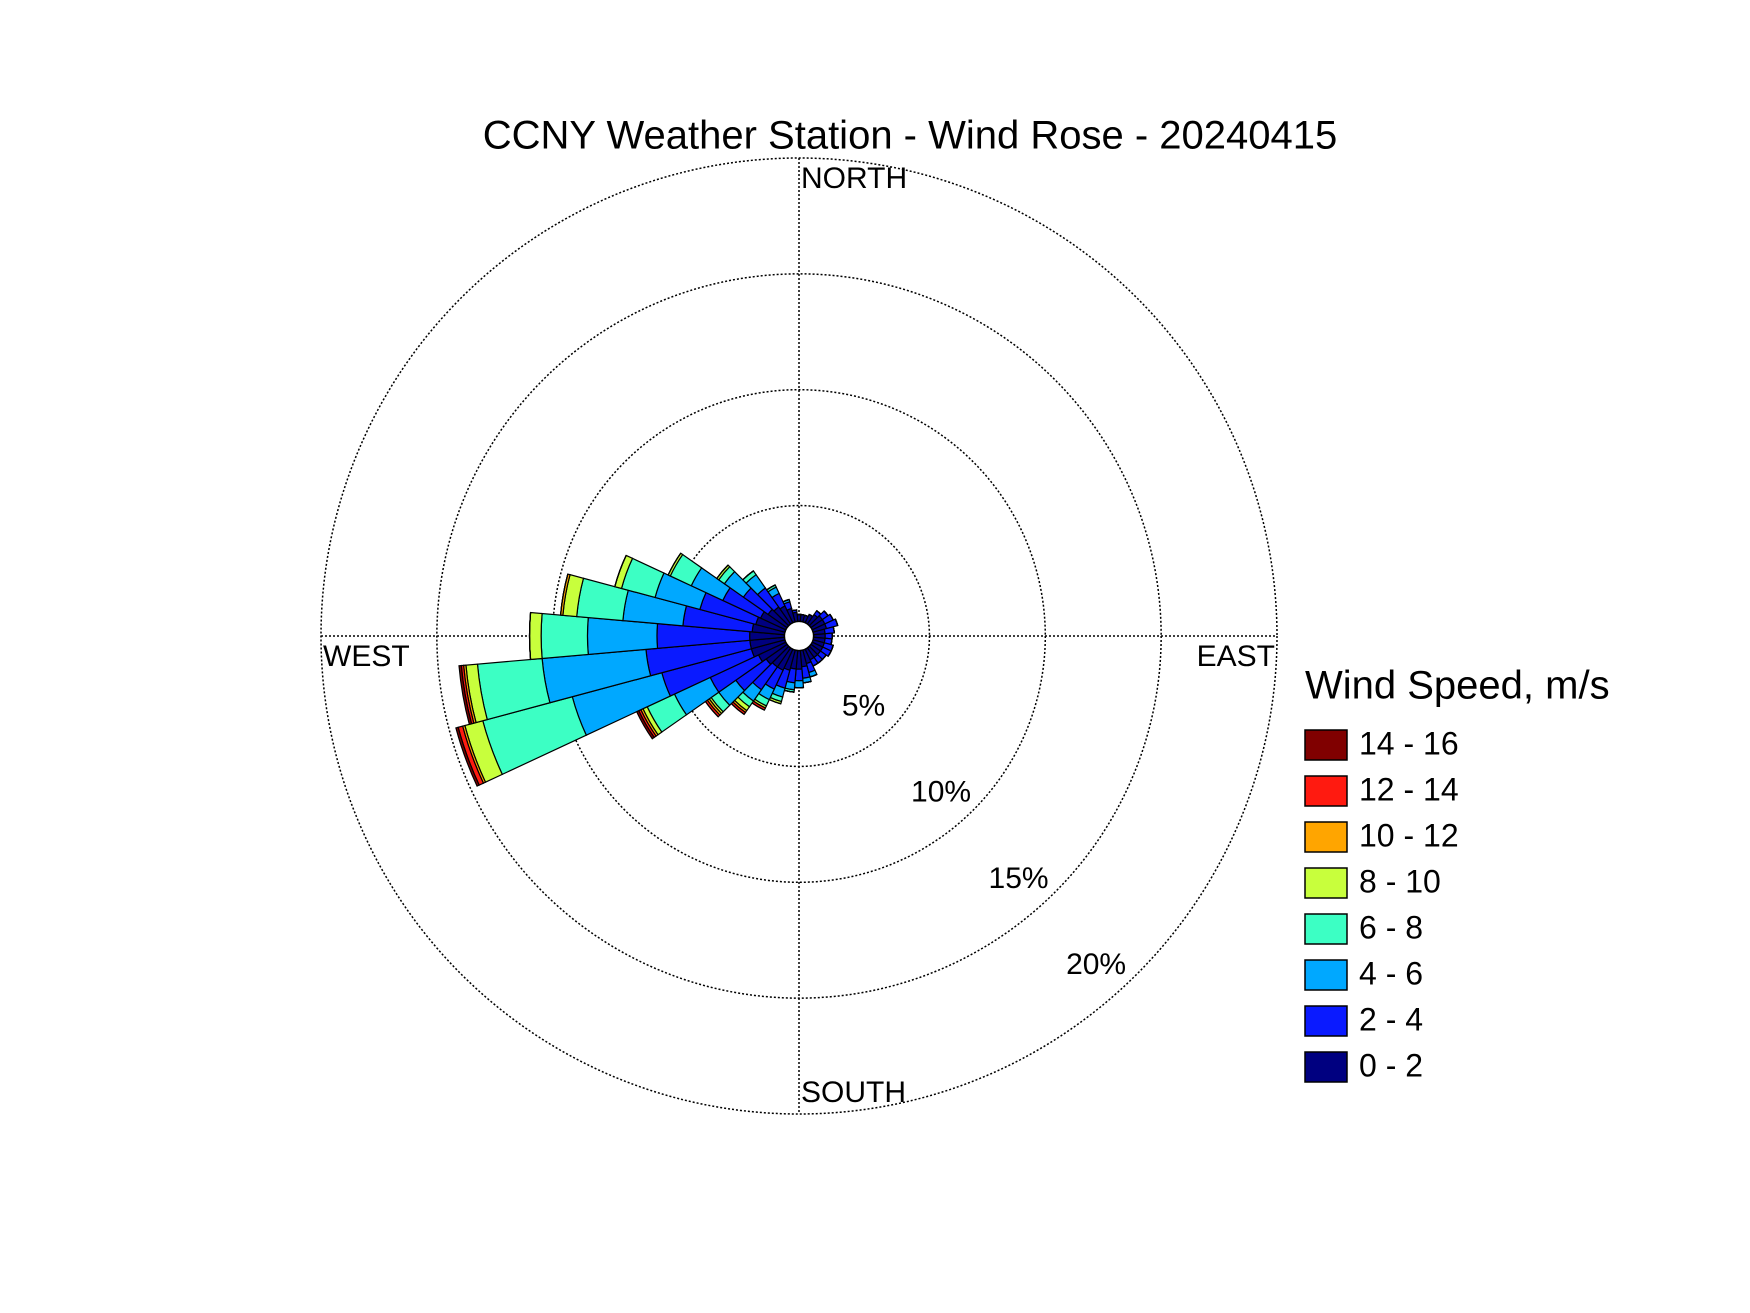 This screenshot has width=1750, height=1313. I want to click on legend-label: 14 - 16, so click(1409, 743).